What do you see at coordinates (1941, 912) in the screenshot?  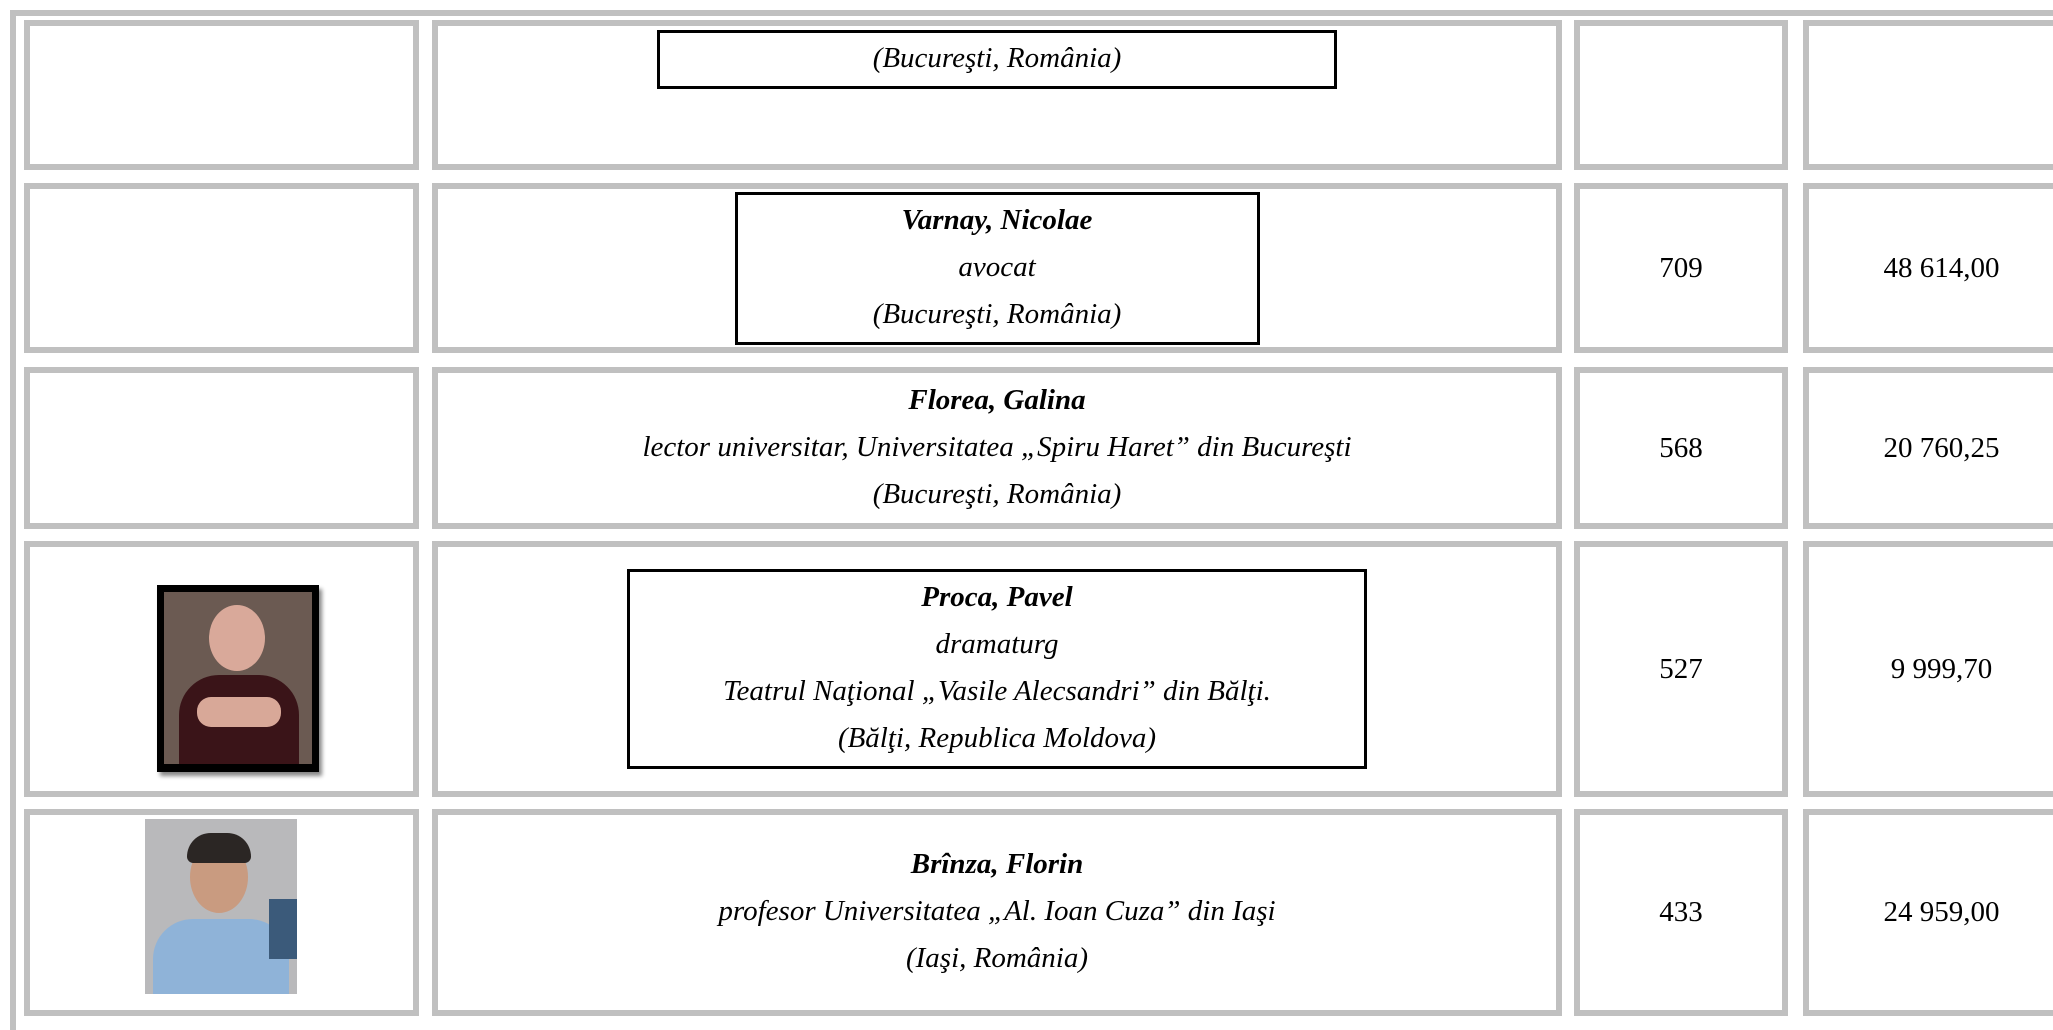 I see `amount: 24 959,00` at bounding box center [1941, 912].